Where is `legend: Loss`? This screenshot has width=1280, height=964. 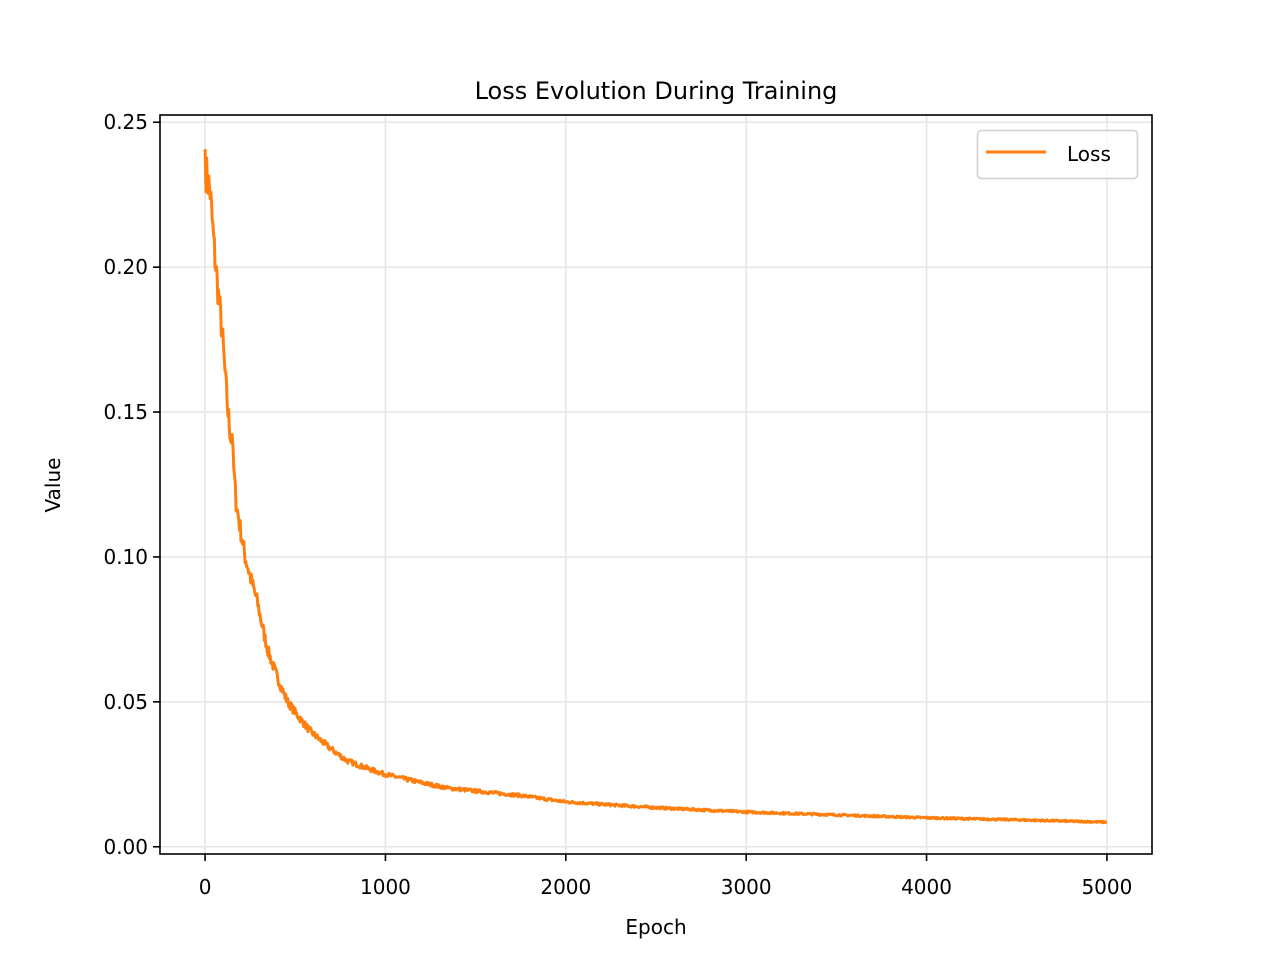
legend: Loss is located at coordinates (1057, 154).